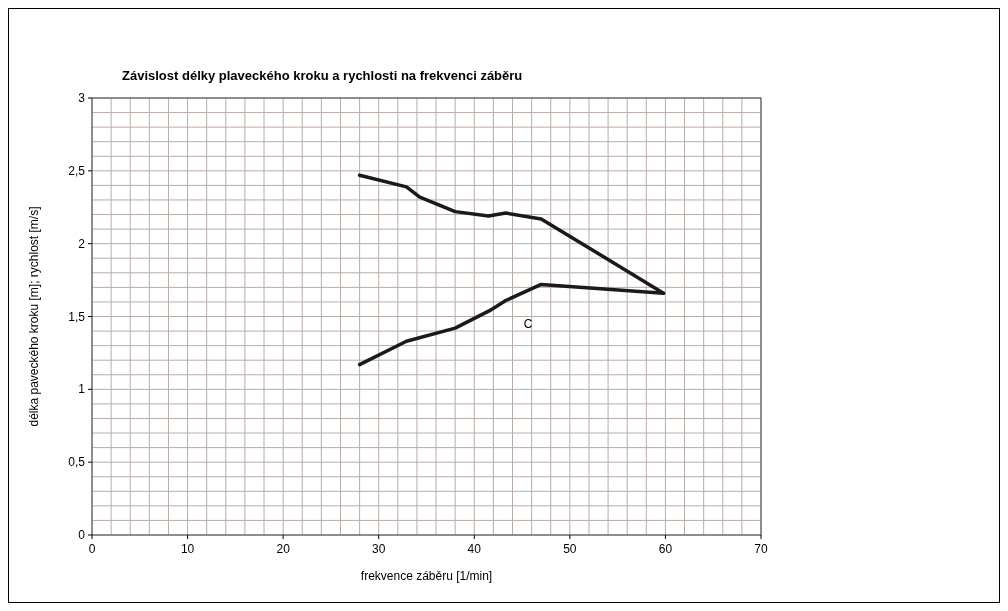 The image size is (1008, 611). I want to click on x-tick-label: 20, so click(283, 549).